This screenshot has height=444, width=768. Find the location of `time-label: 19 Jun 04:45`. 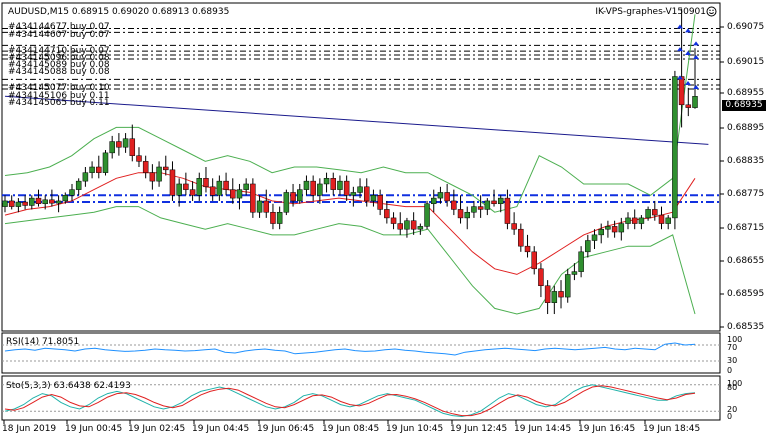

time-label: 19 Jun 04:45 is located at coordinates (221, 429).